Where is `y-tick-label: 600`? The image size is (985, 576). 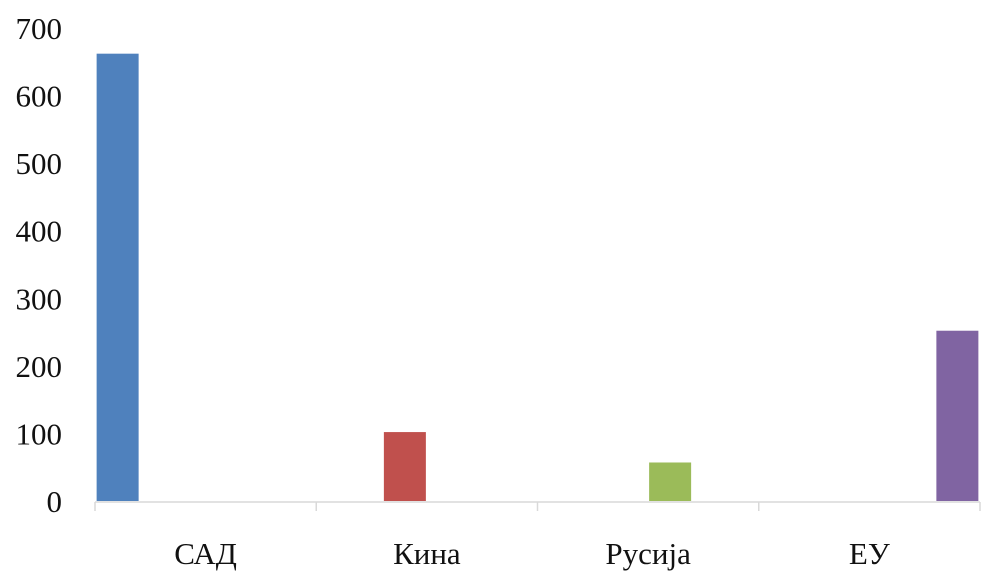 y-tick-label: 600 is located at coordinates (39, 96).